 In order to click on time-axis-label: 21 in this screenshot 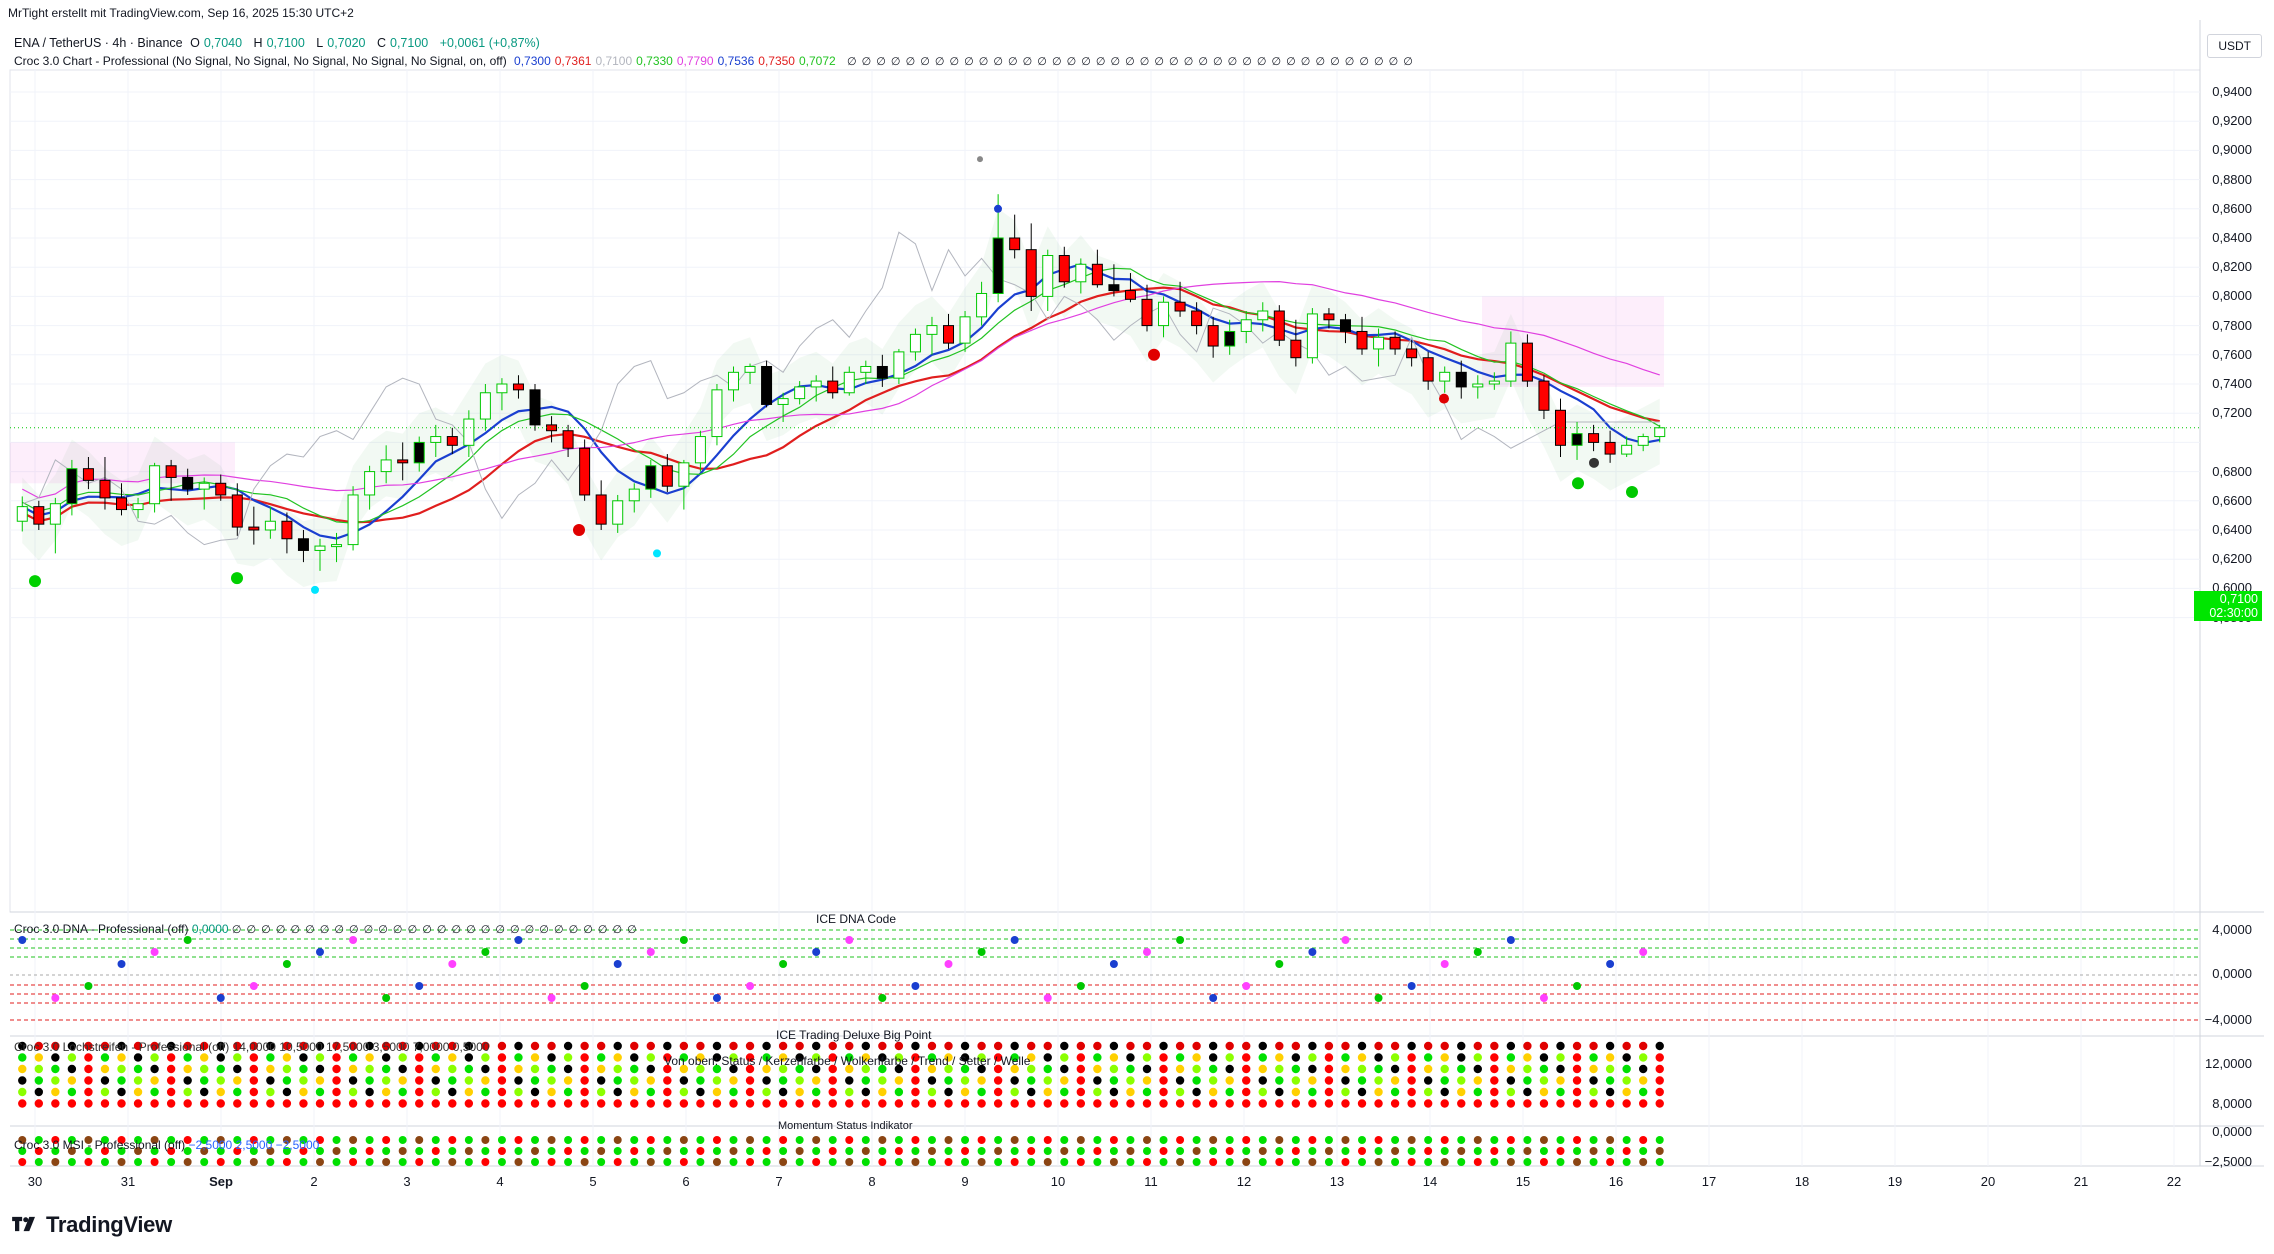, I will do `click(2081, 1181)`.